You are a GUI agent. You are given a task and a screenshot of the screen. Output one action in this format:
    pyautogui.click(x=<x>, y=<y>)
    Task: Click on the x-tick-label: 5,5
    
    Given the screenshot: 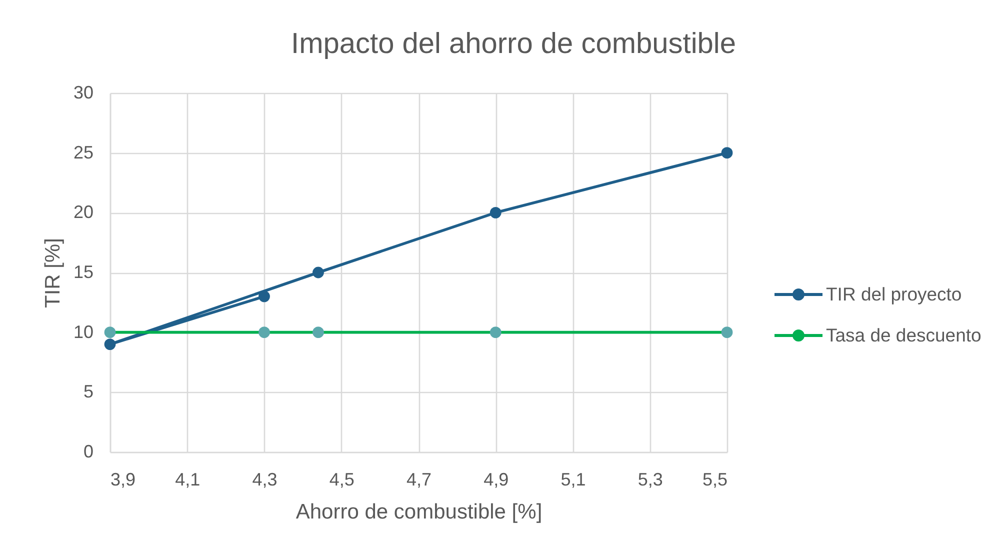 What is the action you would take?
    pyautogui.click(x=715, y=480)
    